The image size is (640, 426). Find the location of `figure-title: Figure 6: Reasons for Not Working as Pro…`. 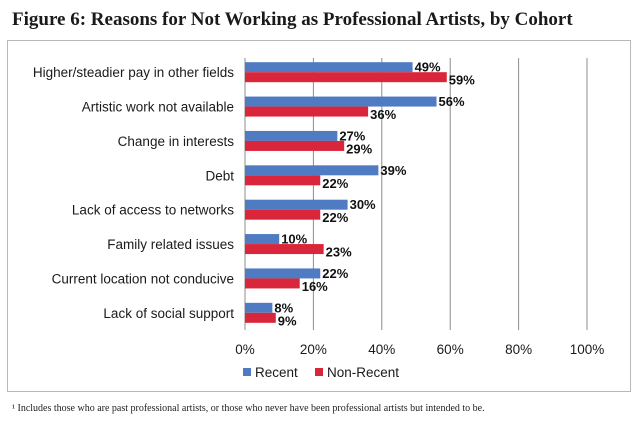

figure-title: Figure 6: Reasons for Not Working as Pro… is located at coordinates (292, 19).